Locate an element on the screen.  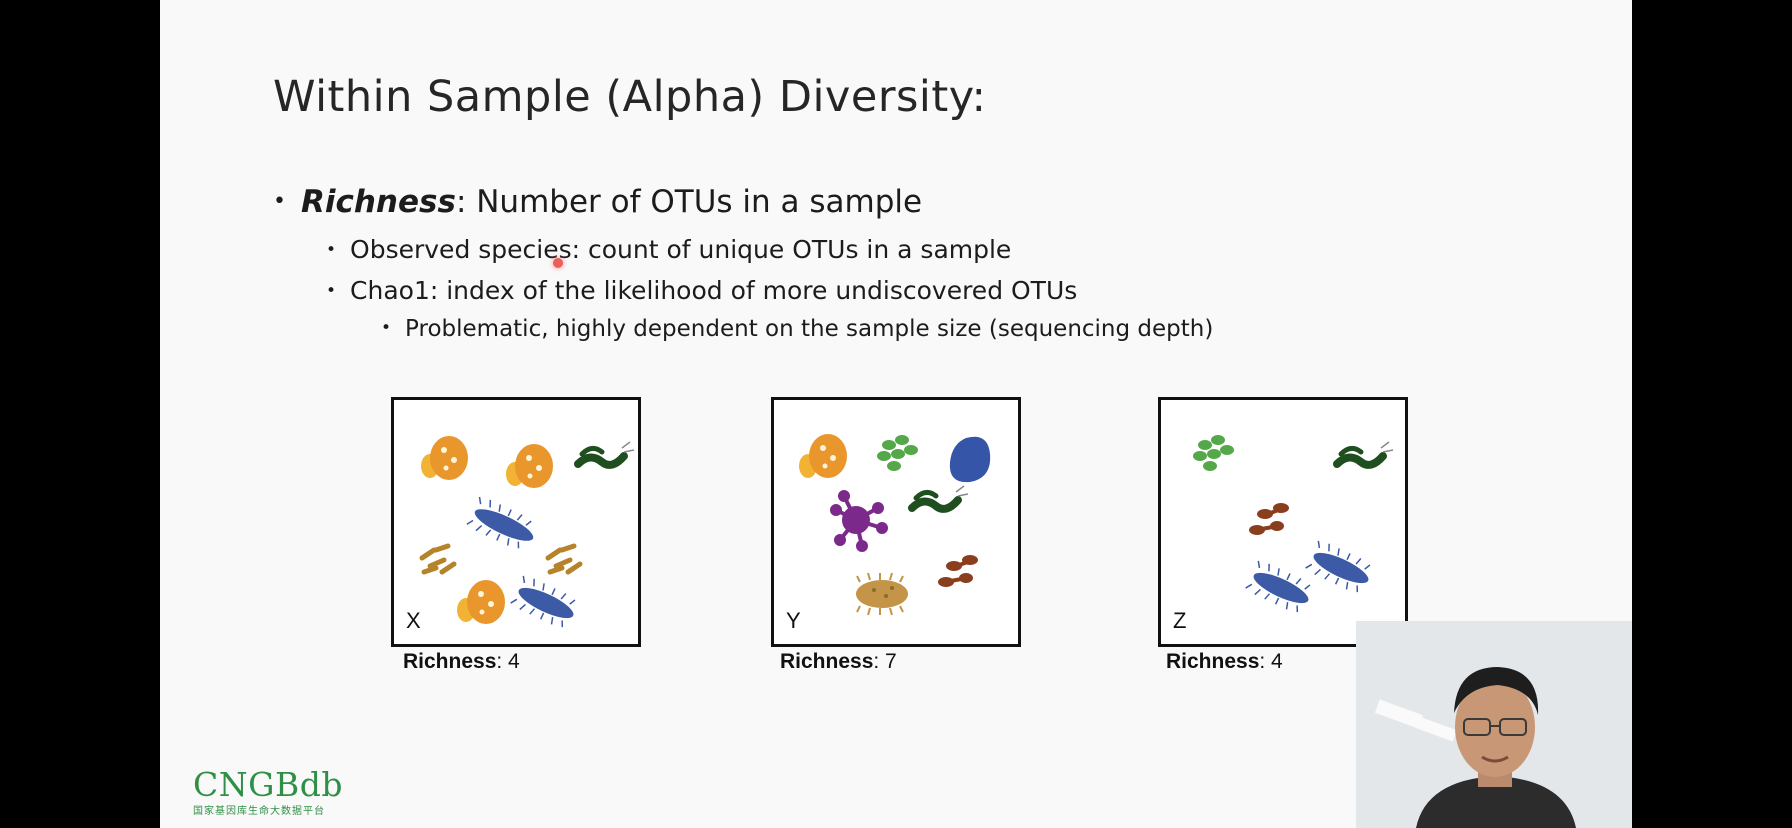
presenter-video-thumbnail is located at coordinates (1494, 724).